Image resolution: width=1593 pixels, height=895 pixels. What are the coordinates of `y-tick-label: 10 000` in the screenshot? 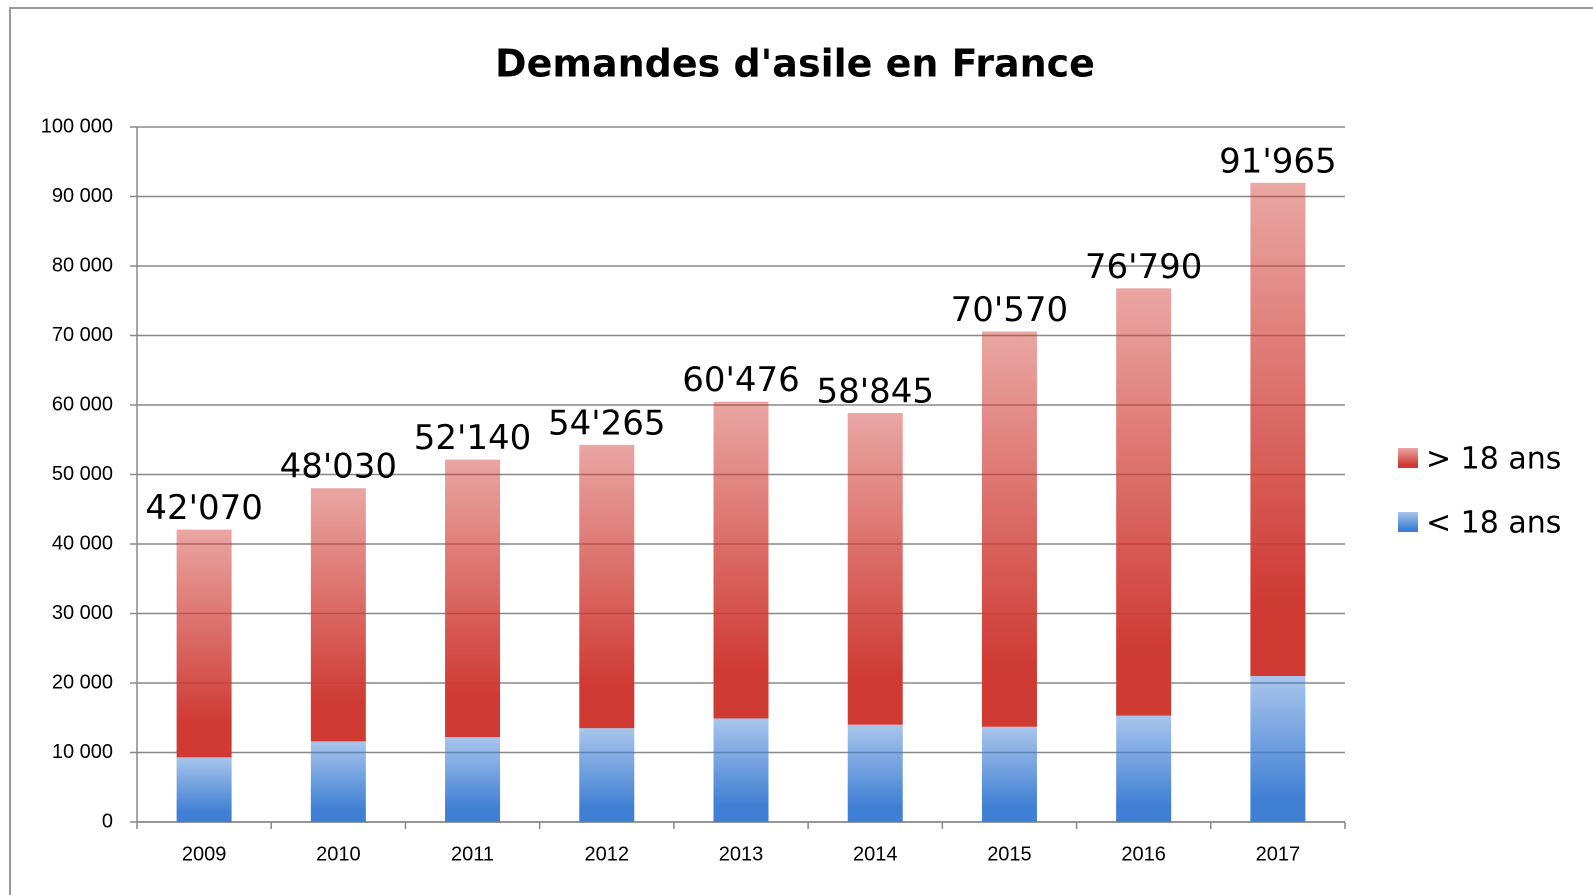 It's located at (82, 752).